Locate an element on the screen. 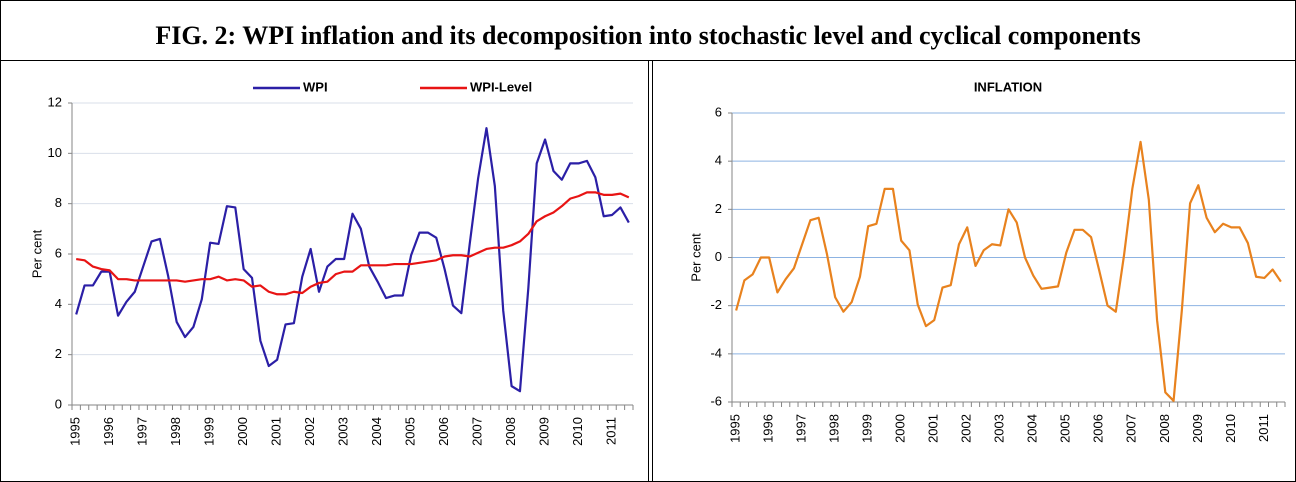  y-tick-label: 12 is located at coordinates (55, 101).